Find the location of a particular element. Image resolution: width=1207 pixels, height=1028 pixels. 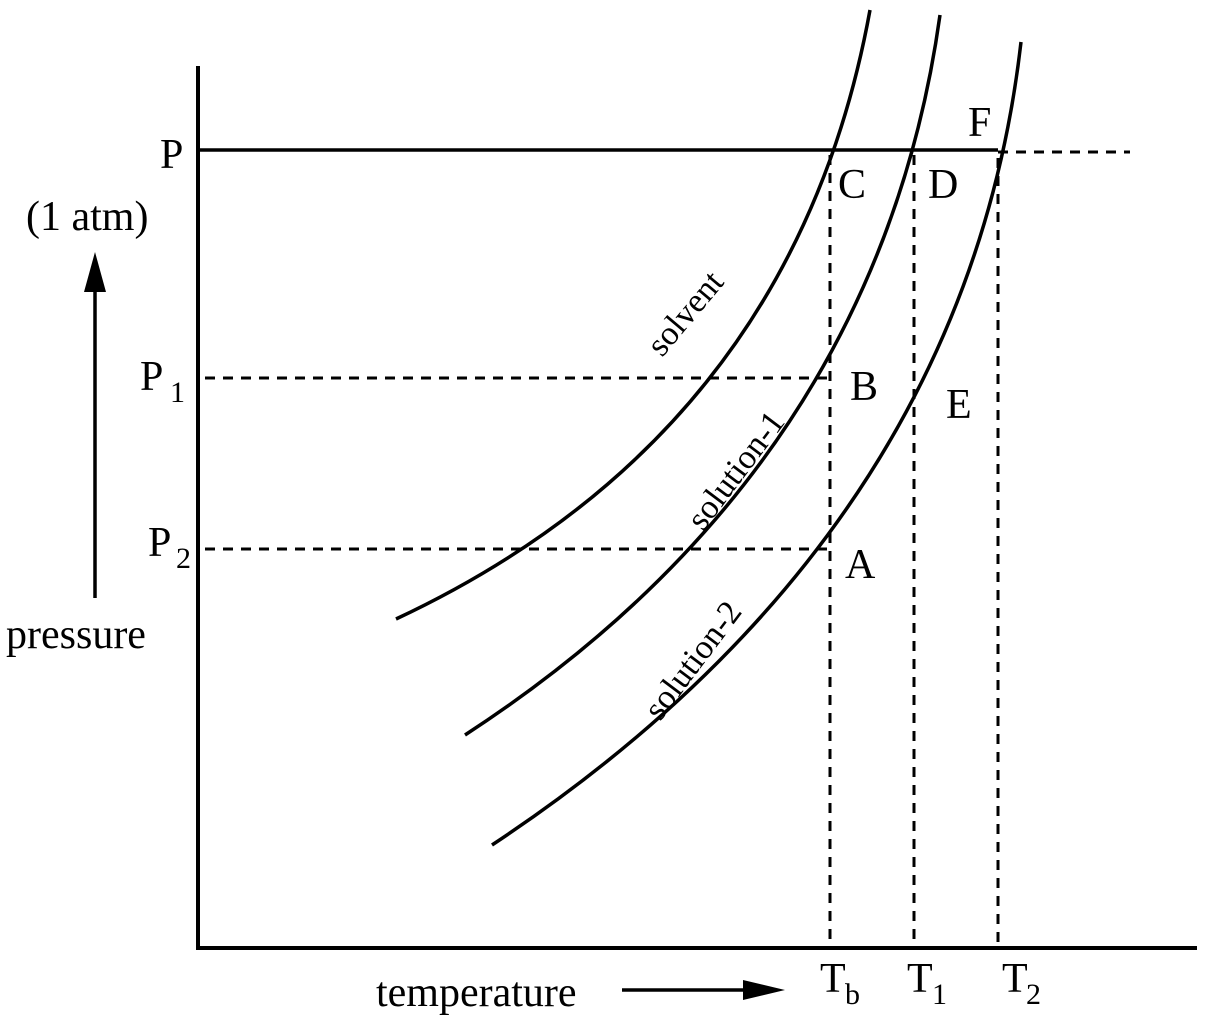

point-b-label: B is located at coordinates (864, 387).